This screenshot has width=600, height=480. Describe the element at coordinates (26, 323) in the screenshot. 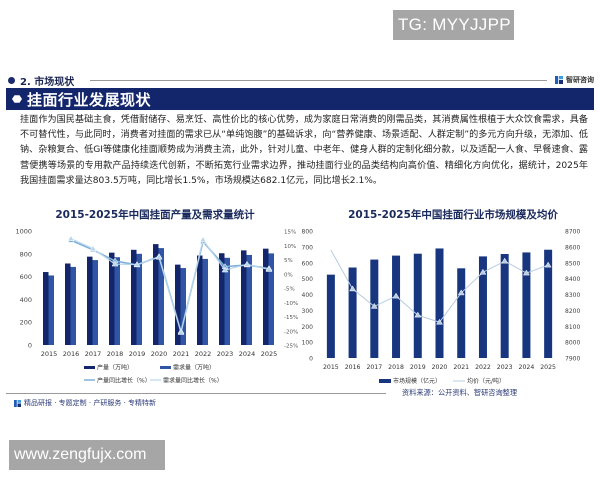

I see `y-axis-tick: 200` at that location.